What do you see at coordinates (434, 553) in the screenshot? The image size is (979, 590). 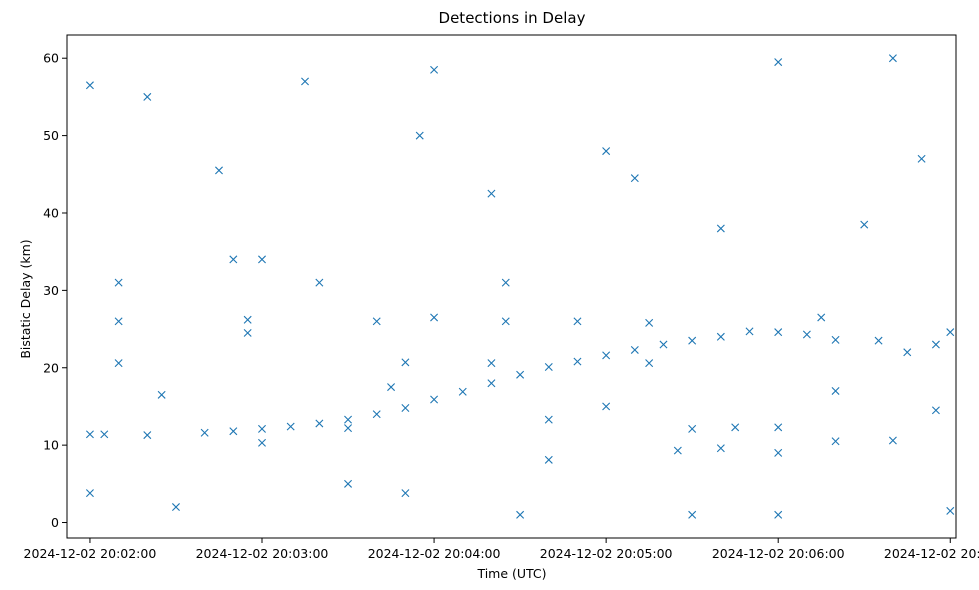 I see `x-tick-label: 2024-12-02 20:04:00` at bounding box center [434, 553].